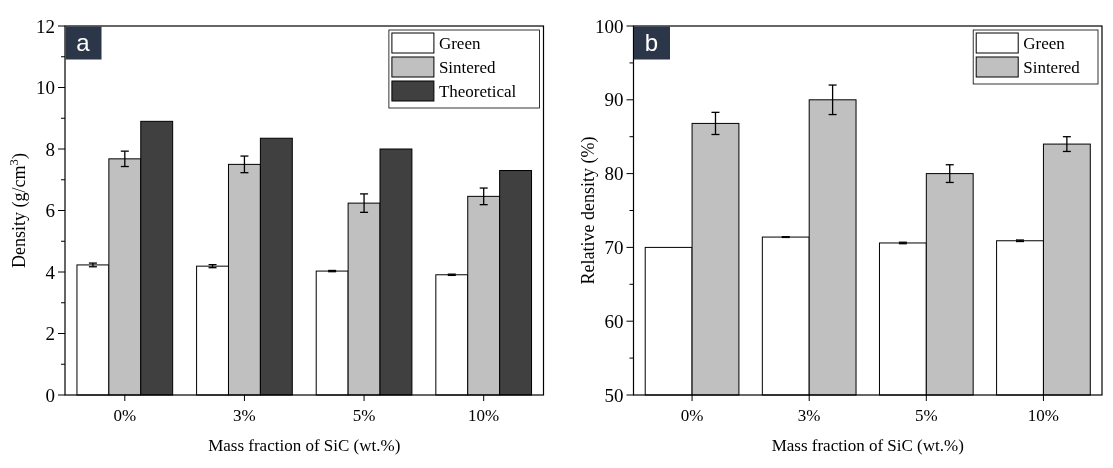 This screenshot has height=468, width=1113. I want to click on chart-title: a, so click(83, 42).